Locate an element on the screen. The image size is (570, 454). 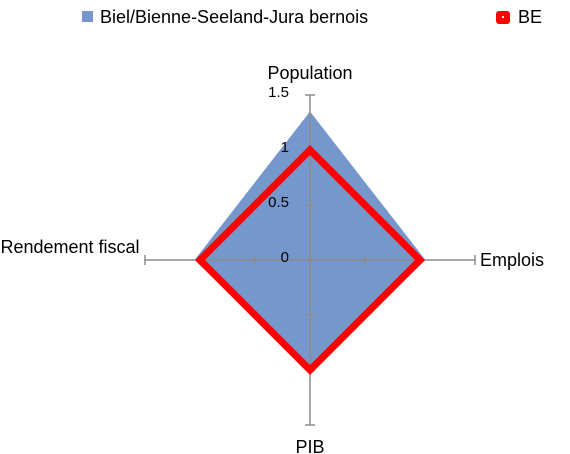
tick-label: 1 is located at coordinates (285, 147).